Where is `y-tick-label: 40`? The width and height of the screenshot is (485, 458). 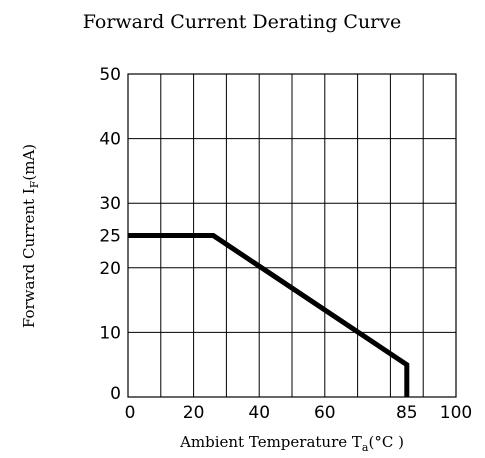 y-tick-label: 40 is located at coordinates (110, 140).